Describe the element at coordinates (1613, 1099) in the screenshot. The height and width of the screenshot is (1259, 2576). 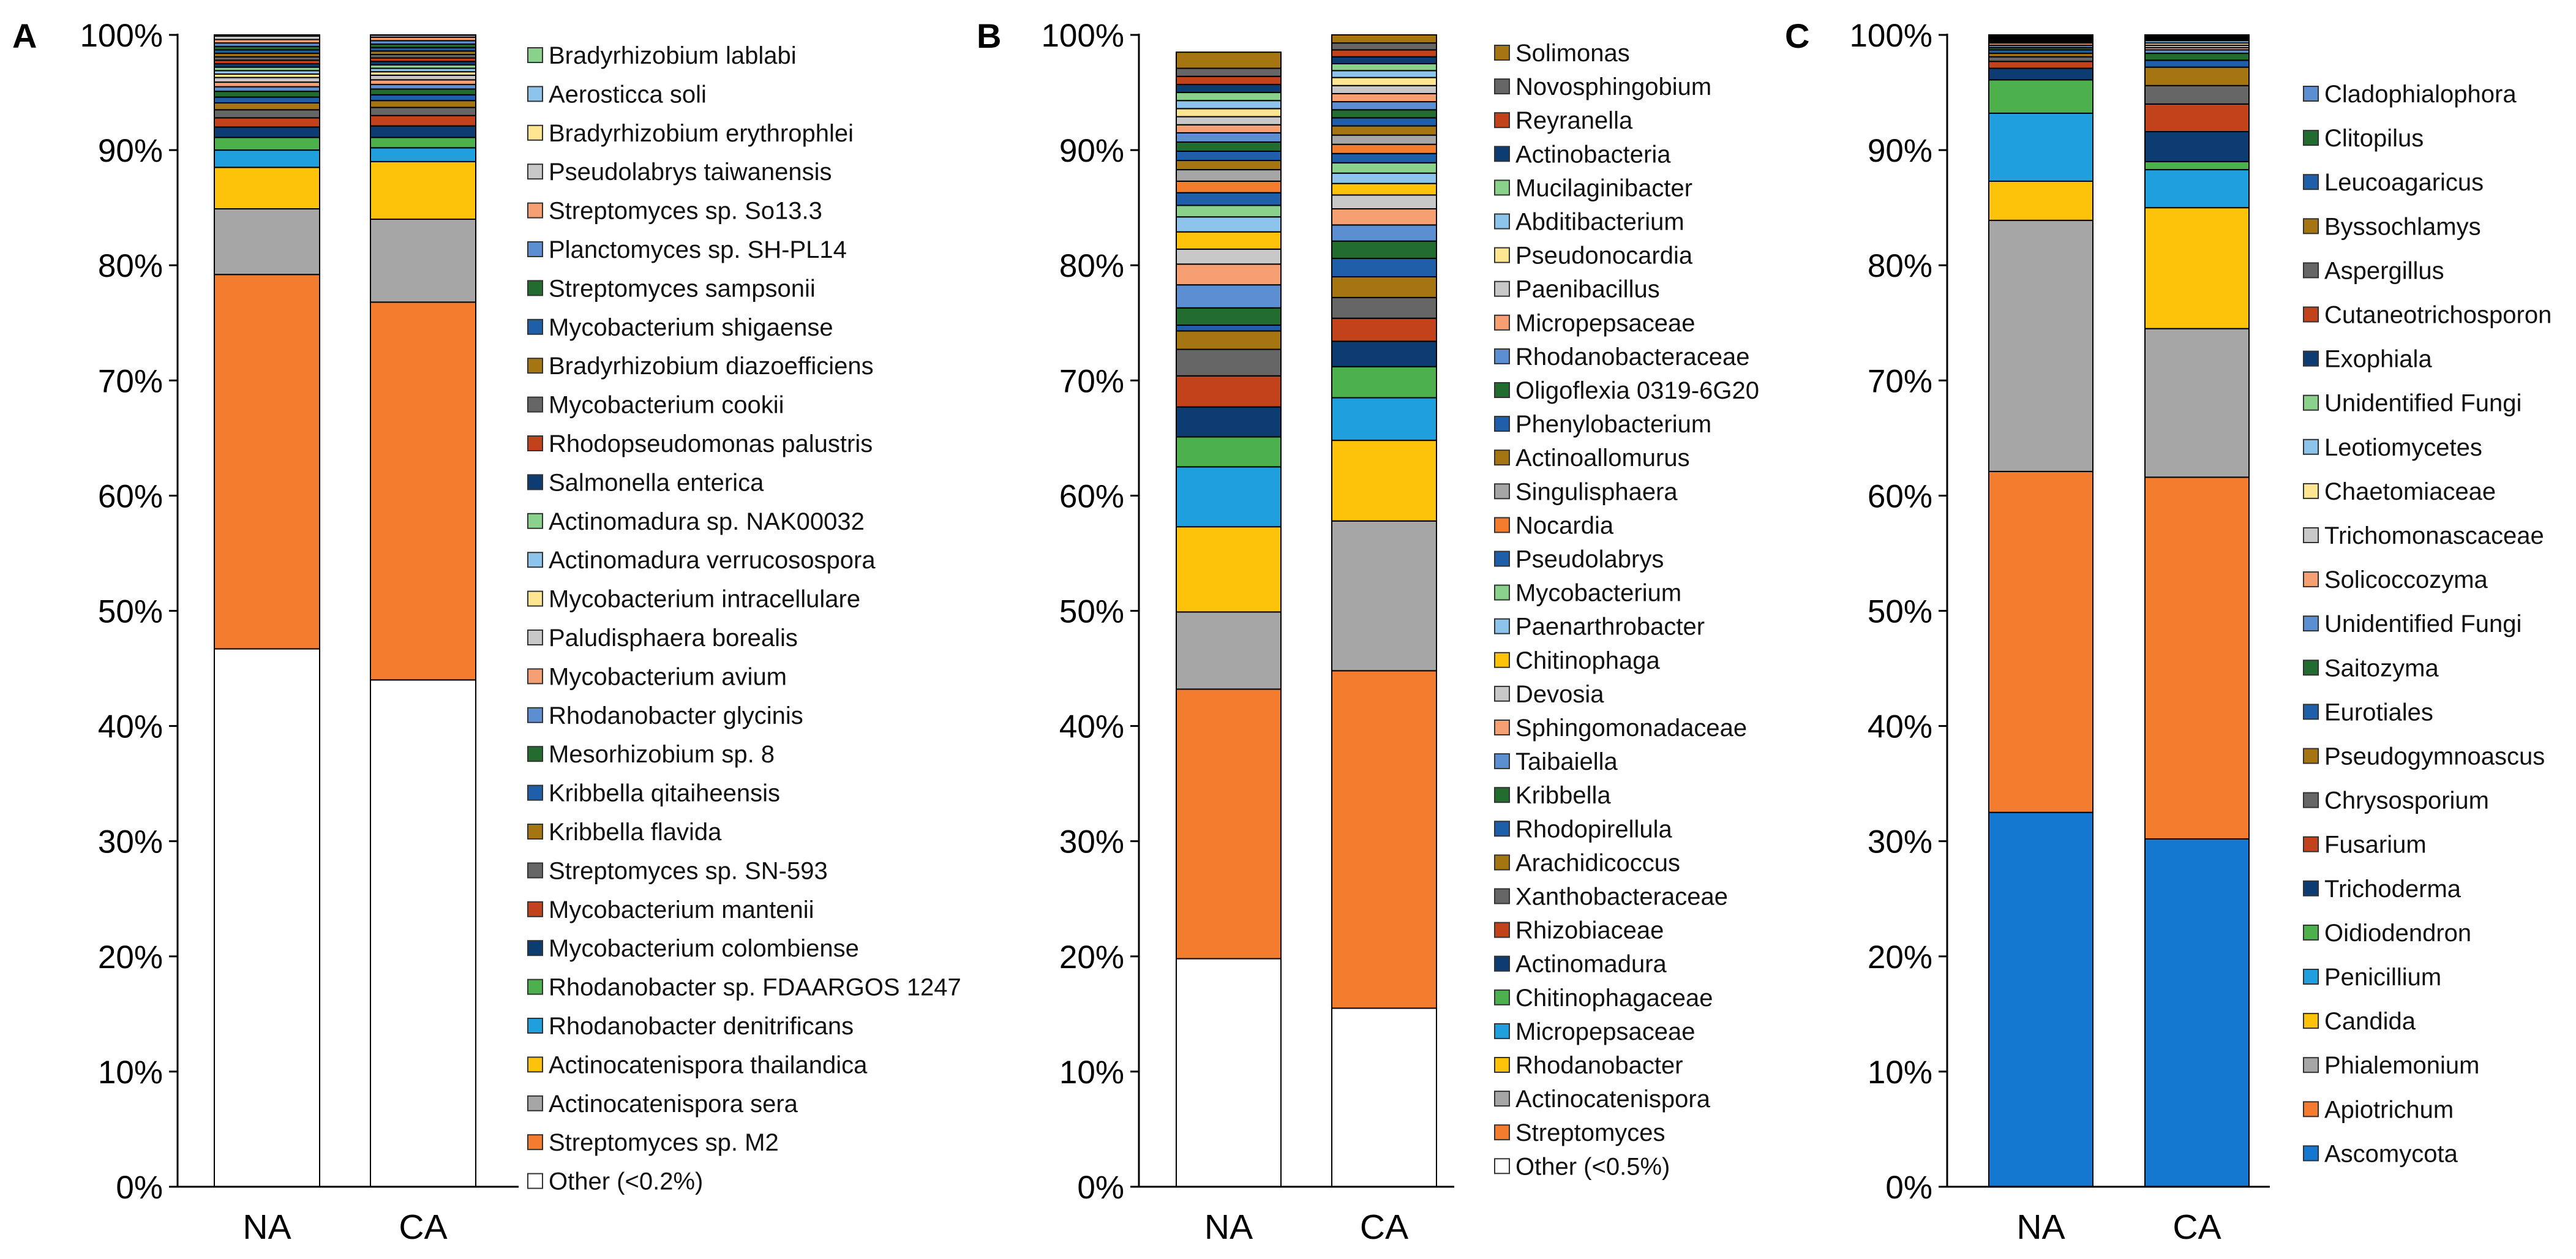
I see `legend-label: Actinocatenispora` at that location.